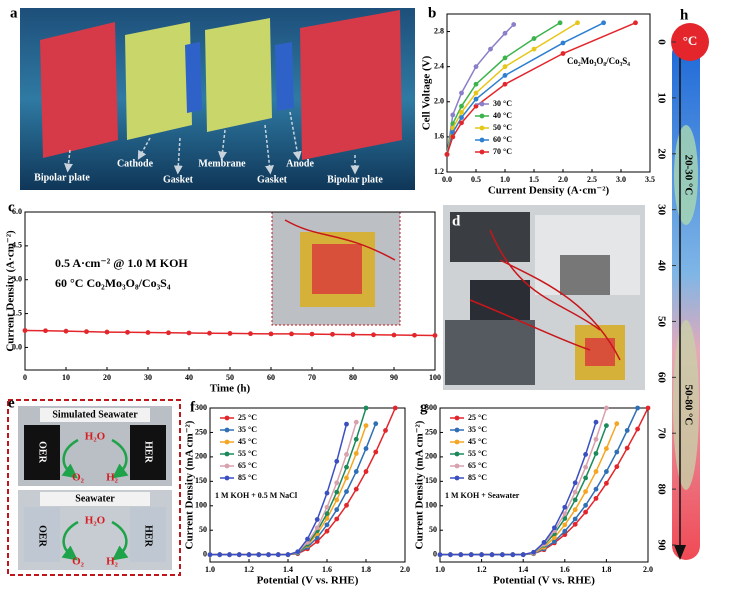  I want to click on x-axis-label: Potential (V vs. RHE), so click(544, 581).